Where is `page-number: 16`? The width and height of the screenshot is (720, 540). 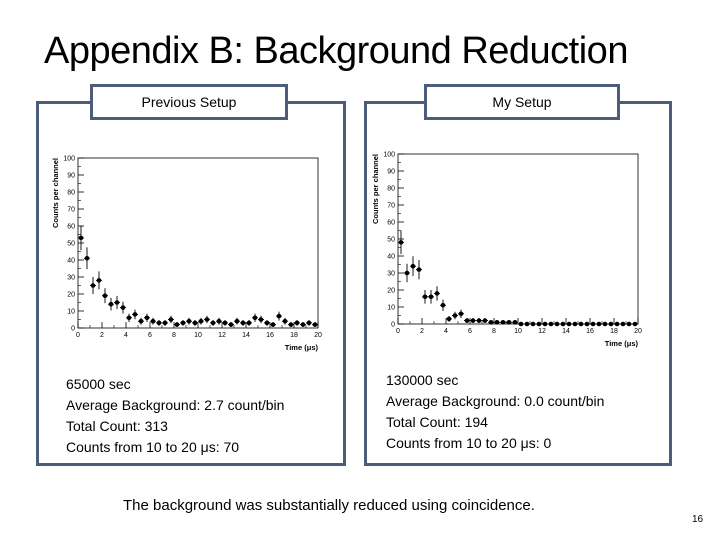
page-number: 16 is located at coordinates (698, 519).